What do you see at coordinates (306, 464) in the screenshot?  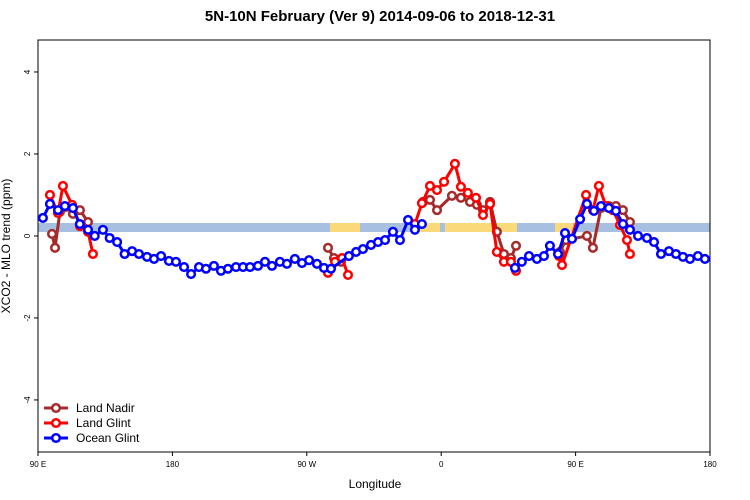 I see `x-tick-label: 90 W` at bounding box center [306, 464].